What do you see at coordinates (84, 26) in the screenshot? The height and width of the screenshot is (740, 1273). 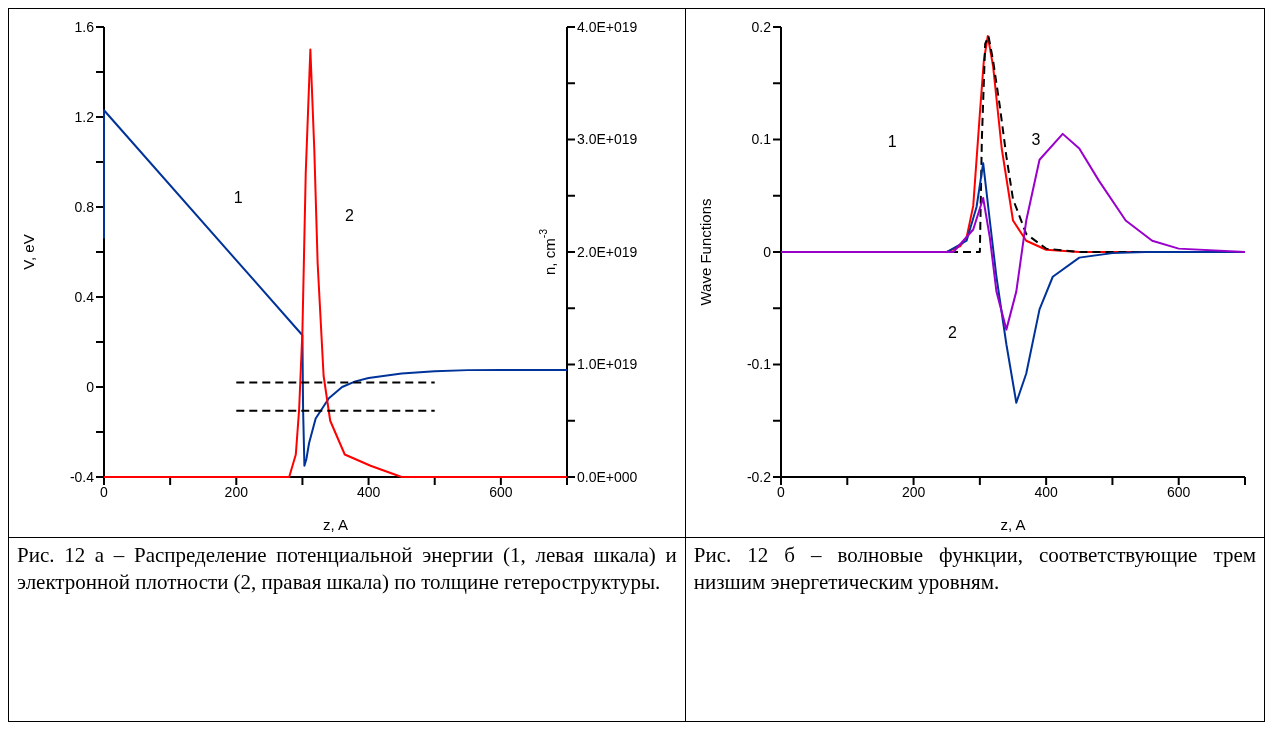 I see `y-tick-label: 1.6` at bounding box center [84, 26].